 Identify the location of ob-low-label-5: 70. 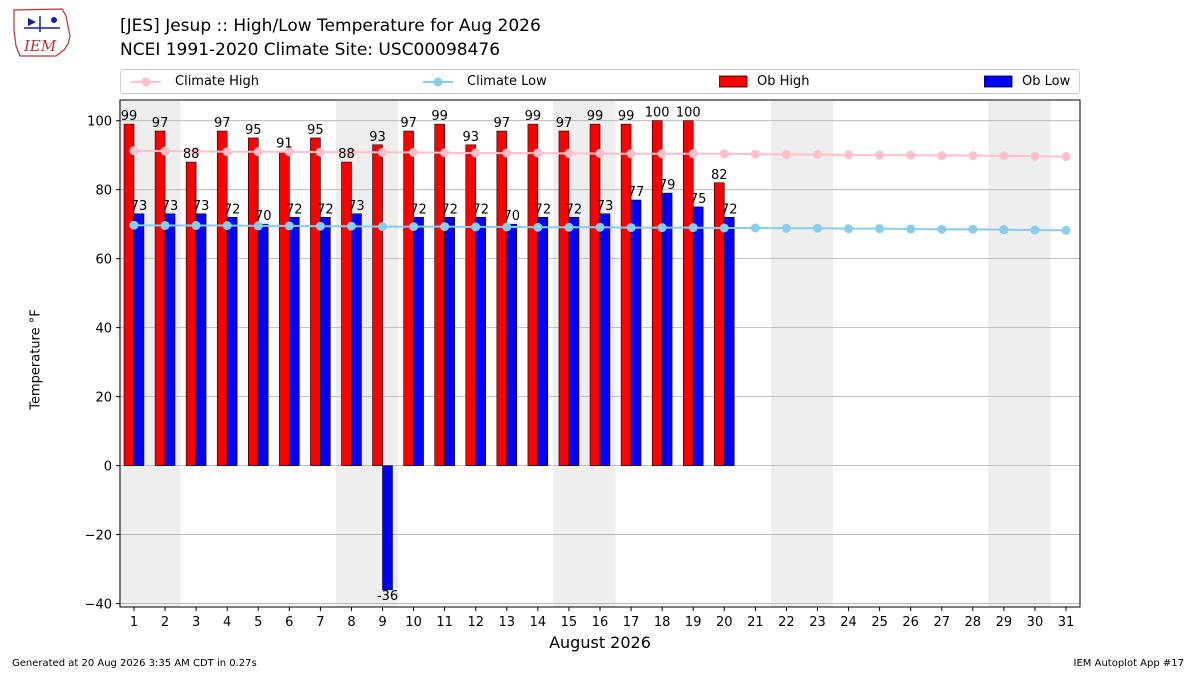
(263, 216).